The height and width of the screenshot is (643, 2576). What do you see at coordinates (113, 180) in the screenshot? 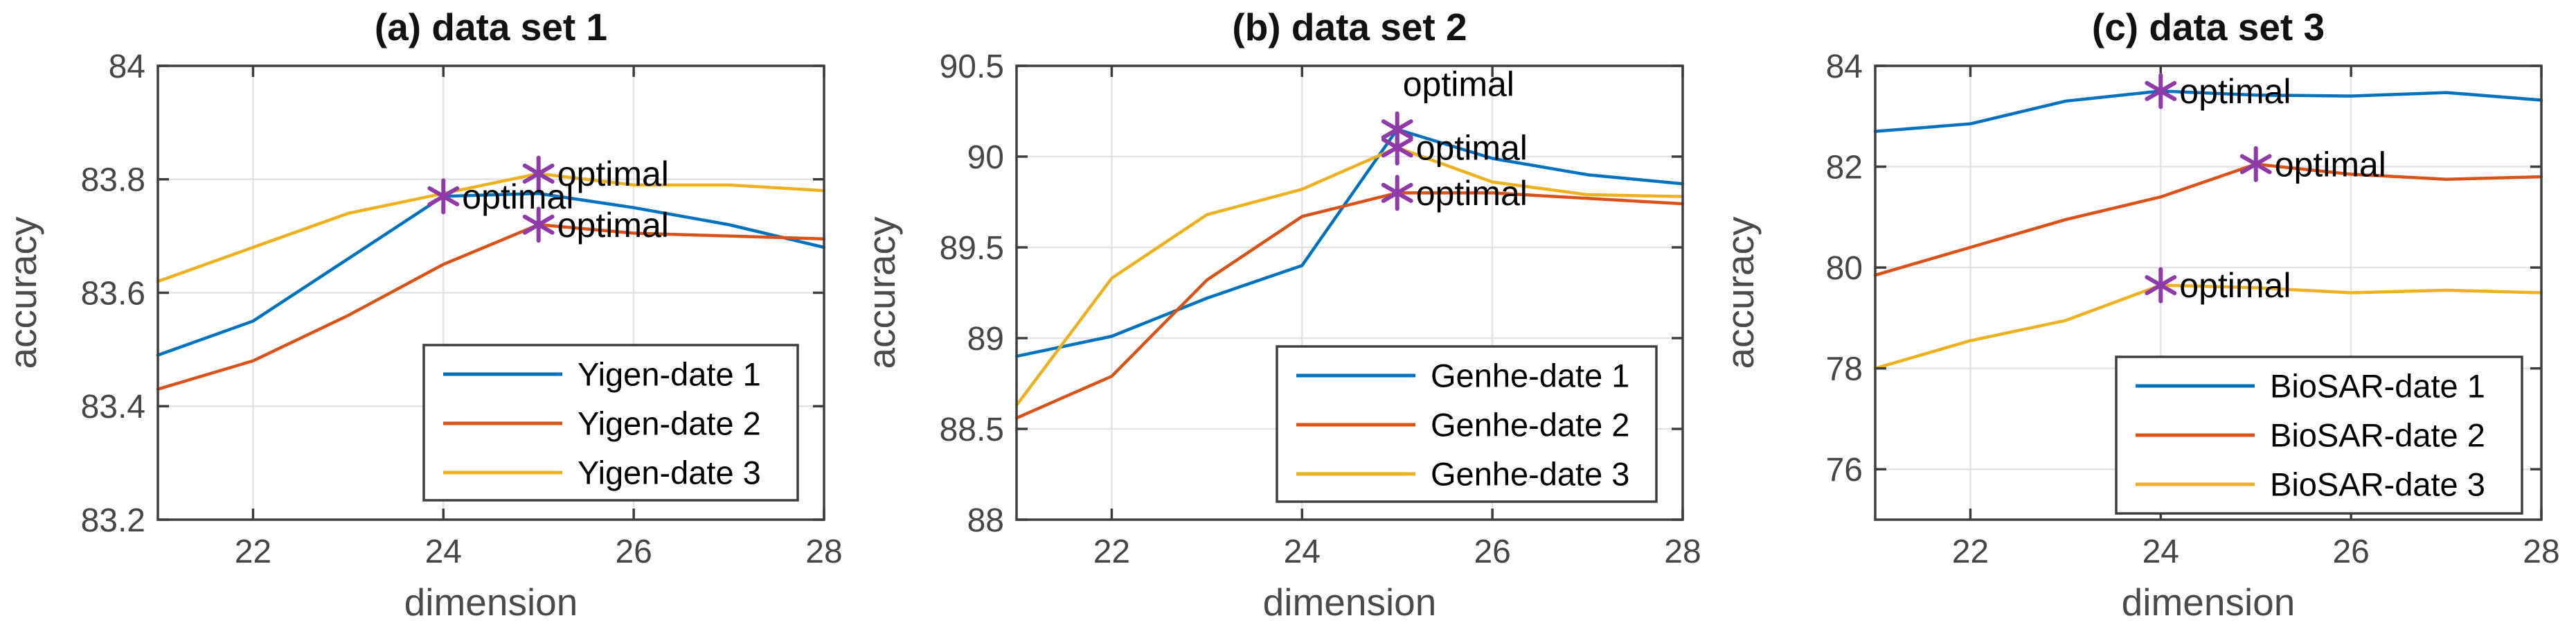
I see `y-tick-label: 83.8` at bounding box center [113, 180].